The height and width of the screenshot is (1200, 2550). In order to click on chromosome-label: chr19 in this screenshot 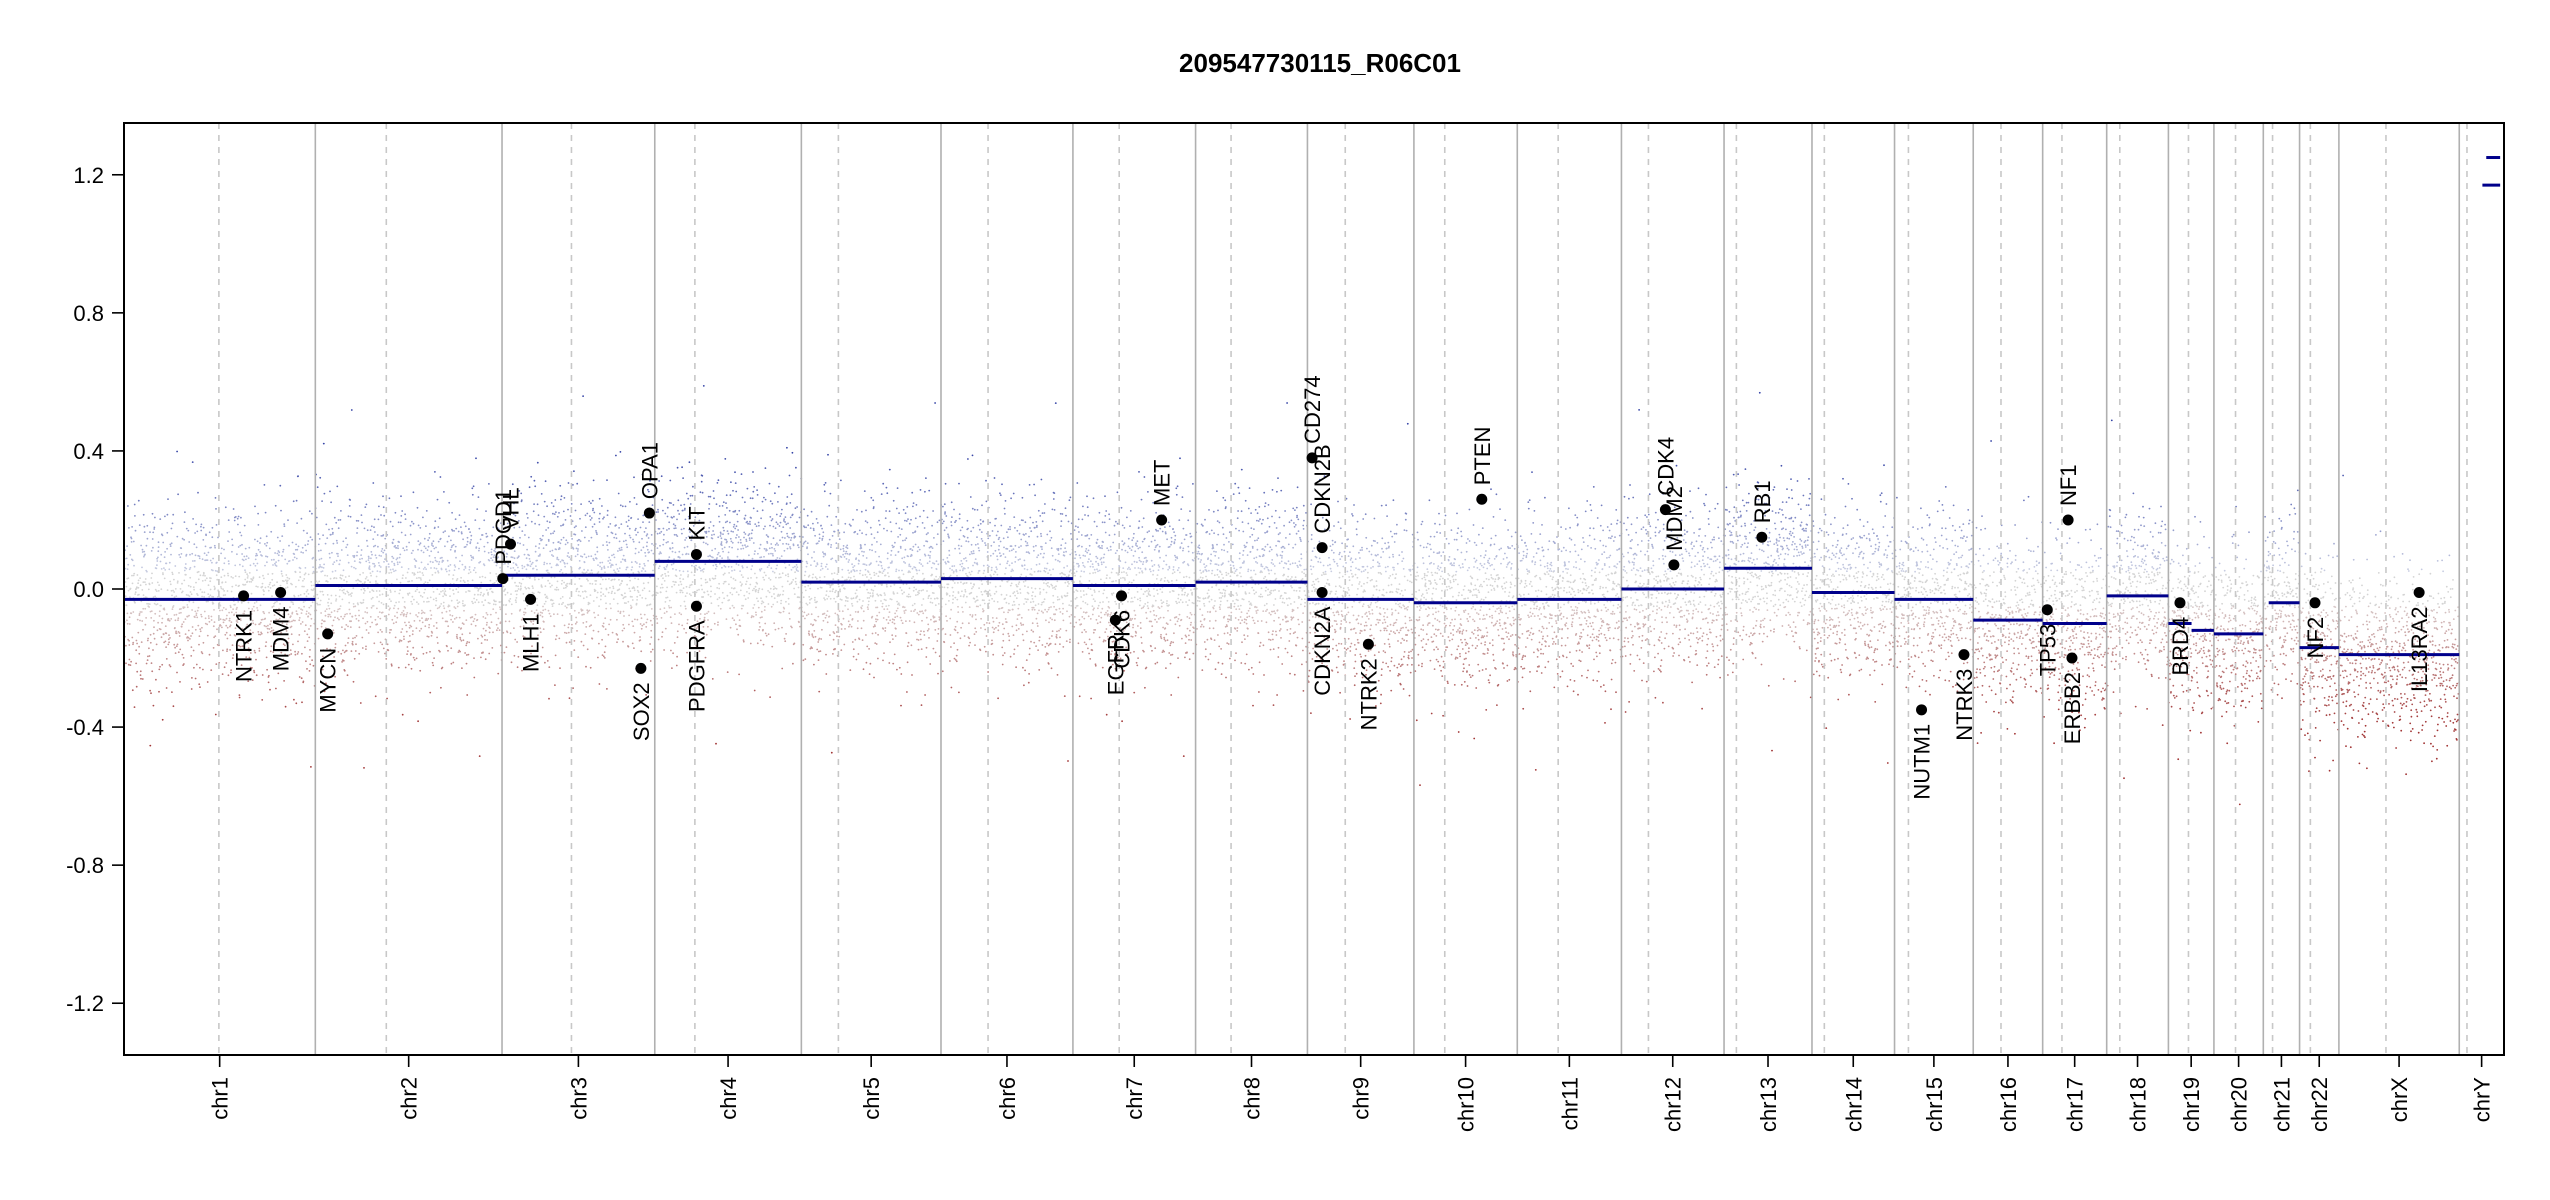, I will do `click(2191, 1104)`.